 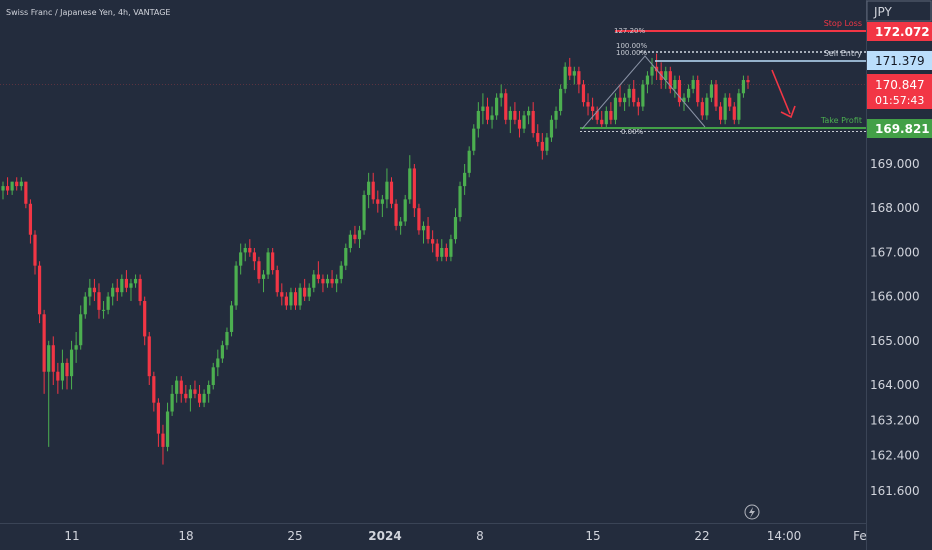 What do you see at coordinates (883, 12) in the screenshot?
I see `currency-label: JPY` at bounding box center [883, 12].